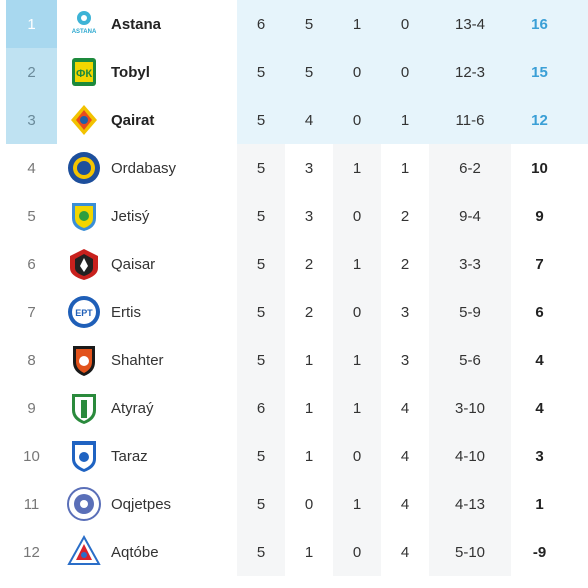 This screenshot has width=588, height=588. I want to click on goals-cell: 5-9, so click(470, 312).